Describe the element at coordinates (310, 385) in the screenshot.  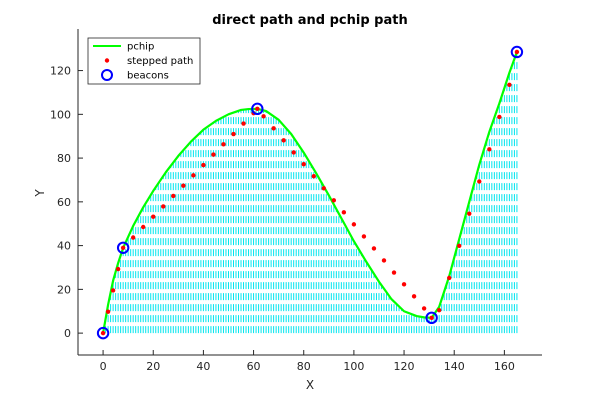
I see `x-axis-label: X` at that location.